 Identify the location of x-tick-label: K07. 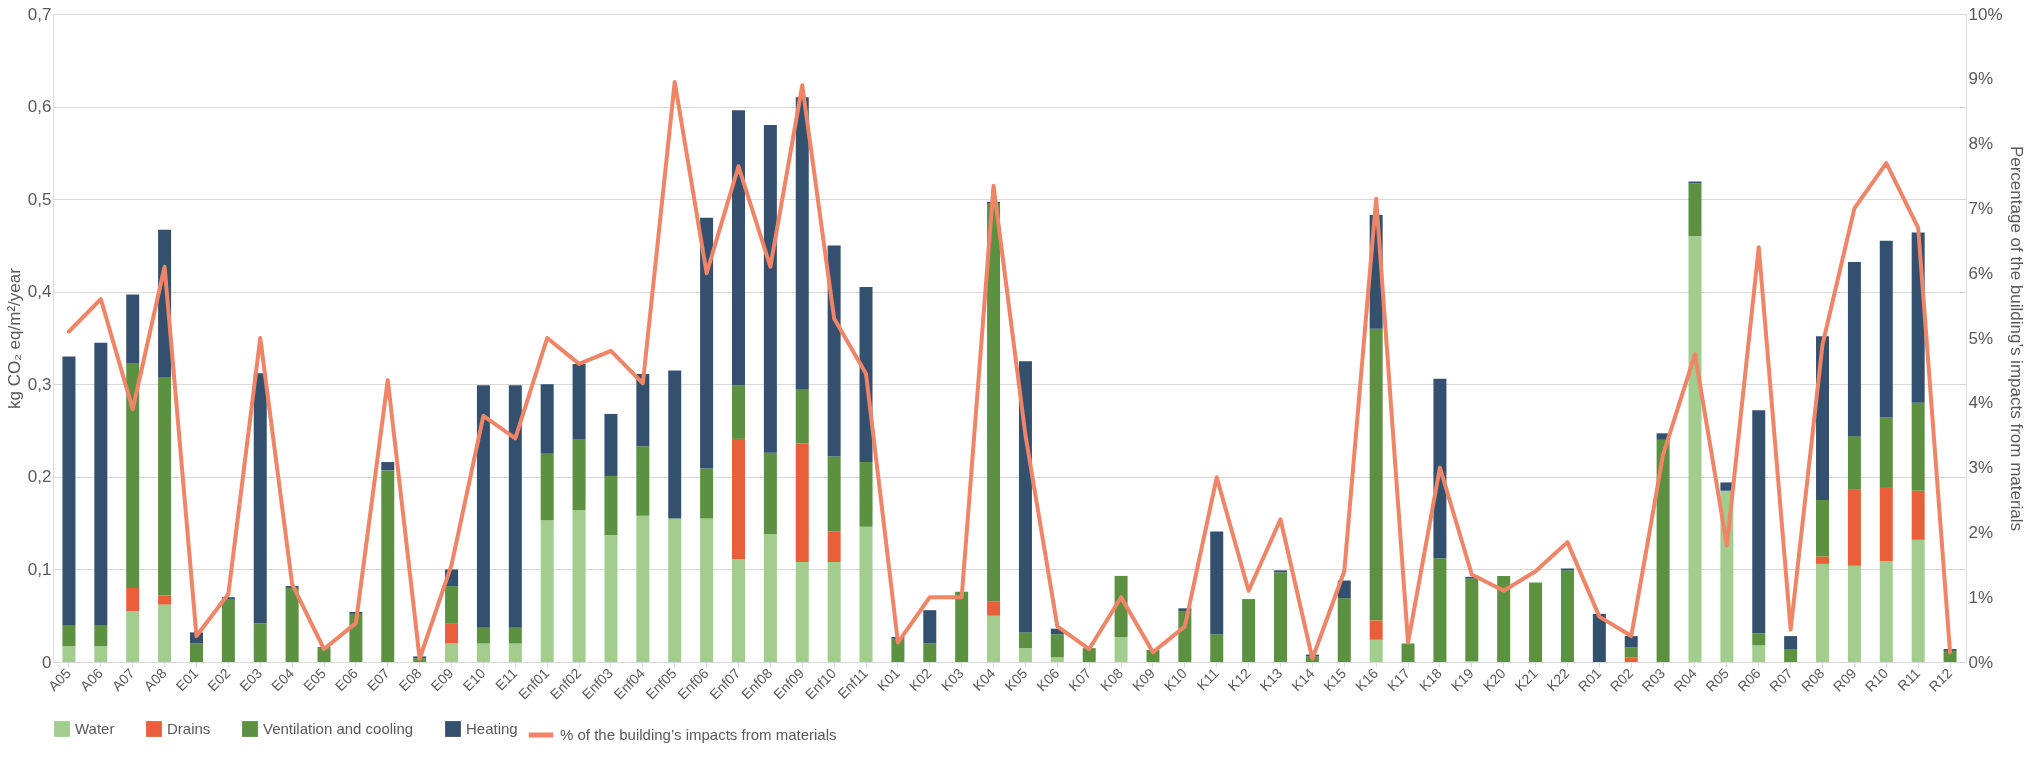
(1080, 679).